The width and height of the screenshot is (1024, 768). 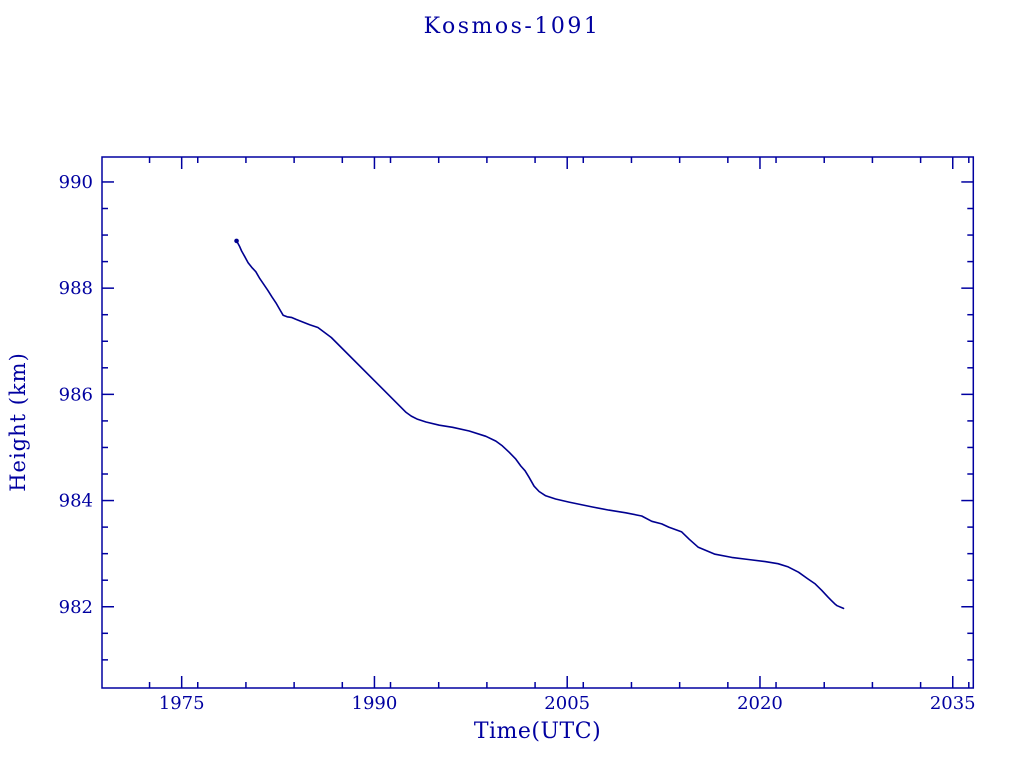 I want to click on x-tick-label: 1975, so click(x=182, y=703).